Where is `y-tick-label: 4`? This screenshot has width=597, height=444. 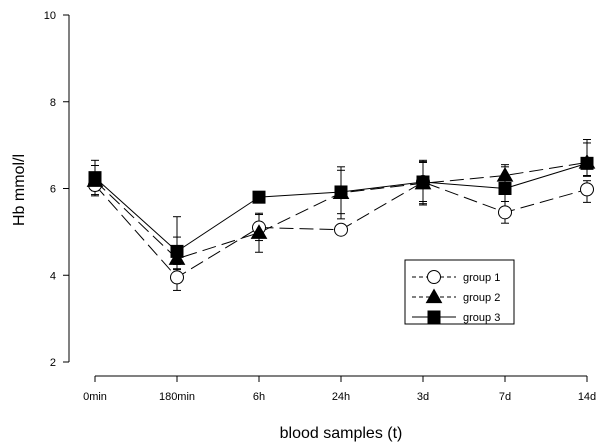 y-tick-label: 4 is located at coordinates (53, 276).